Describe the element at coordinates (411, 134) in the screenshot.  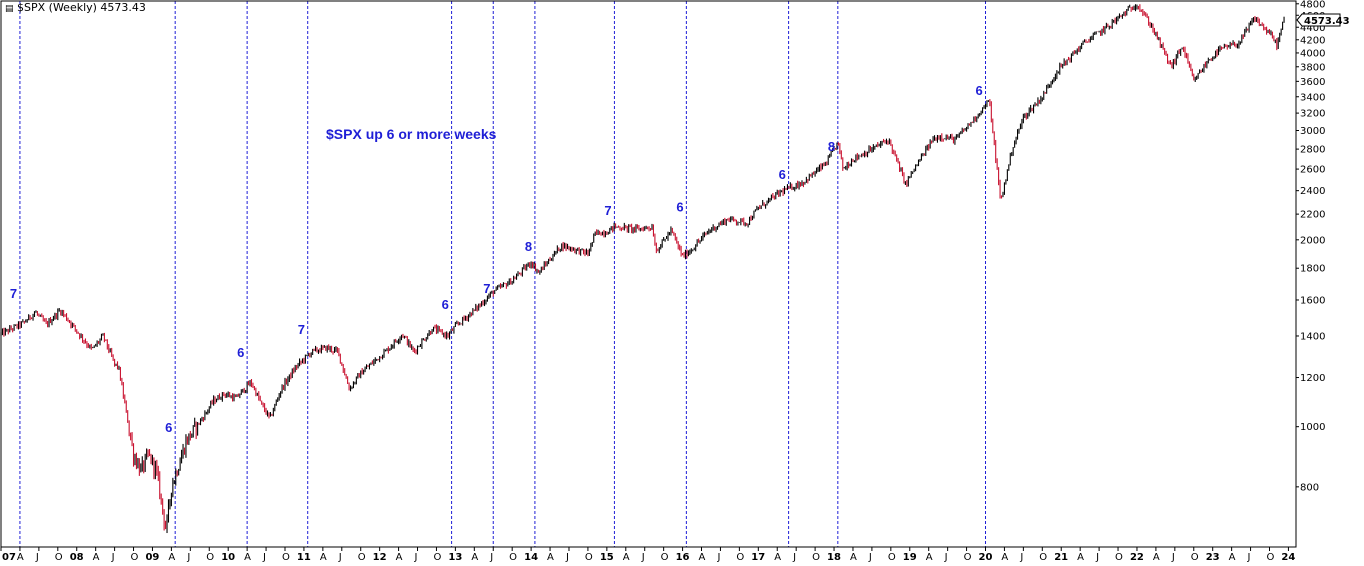
I see `chart-note: $SPX up 6 or more weeks` at that location.